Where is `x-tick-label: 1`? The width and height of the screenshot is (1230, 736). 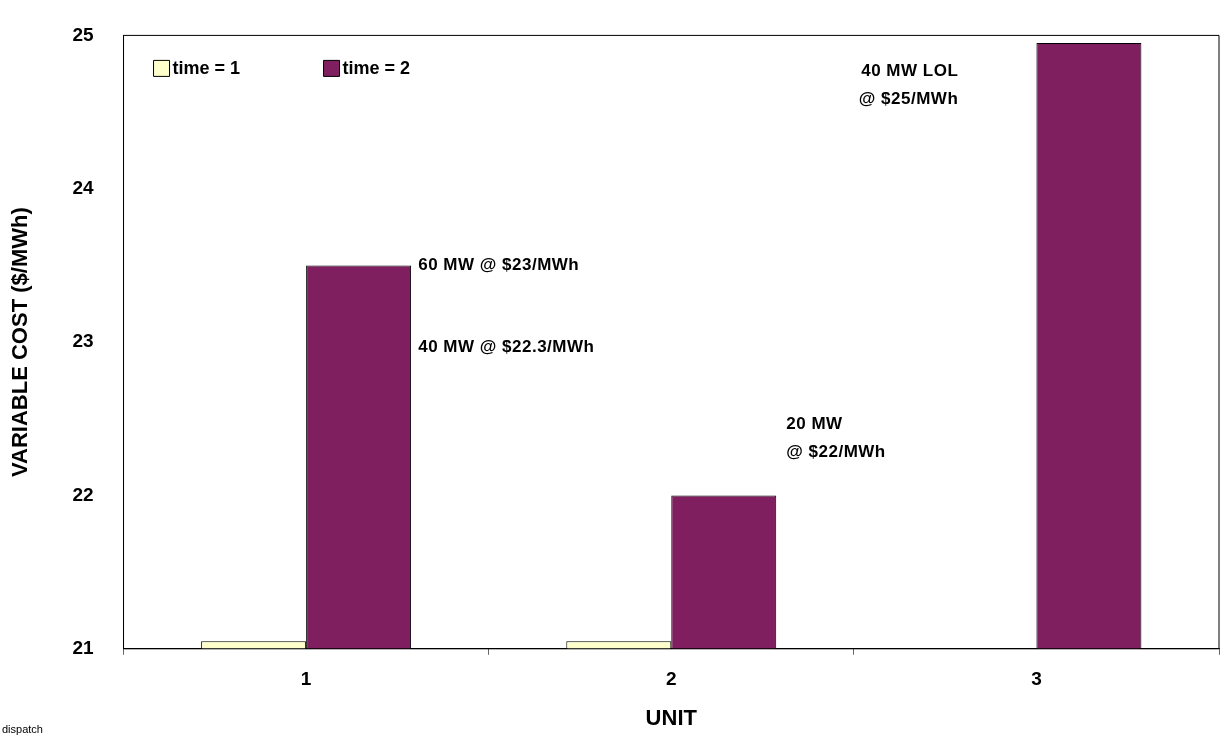
x-tick-label: 1 is located at coordinates (306, 679).